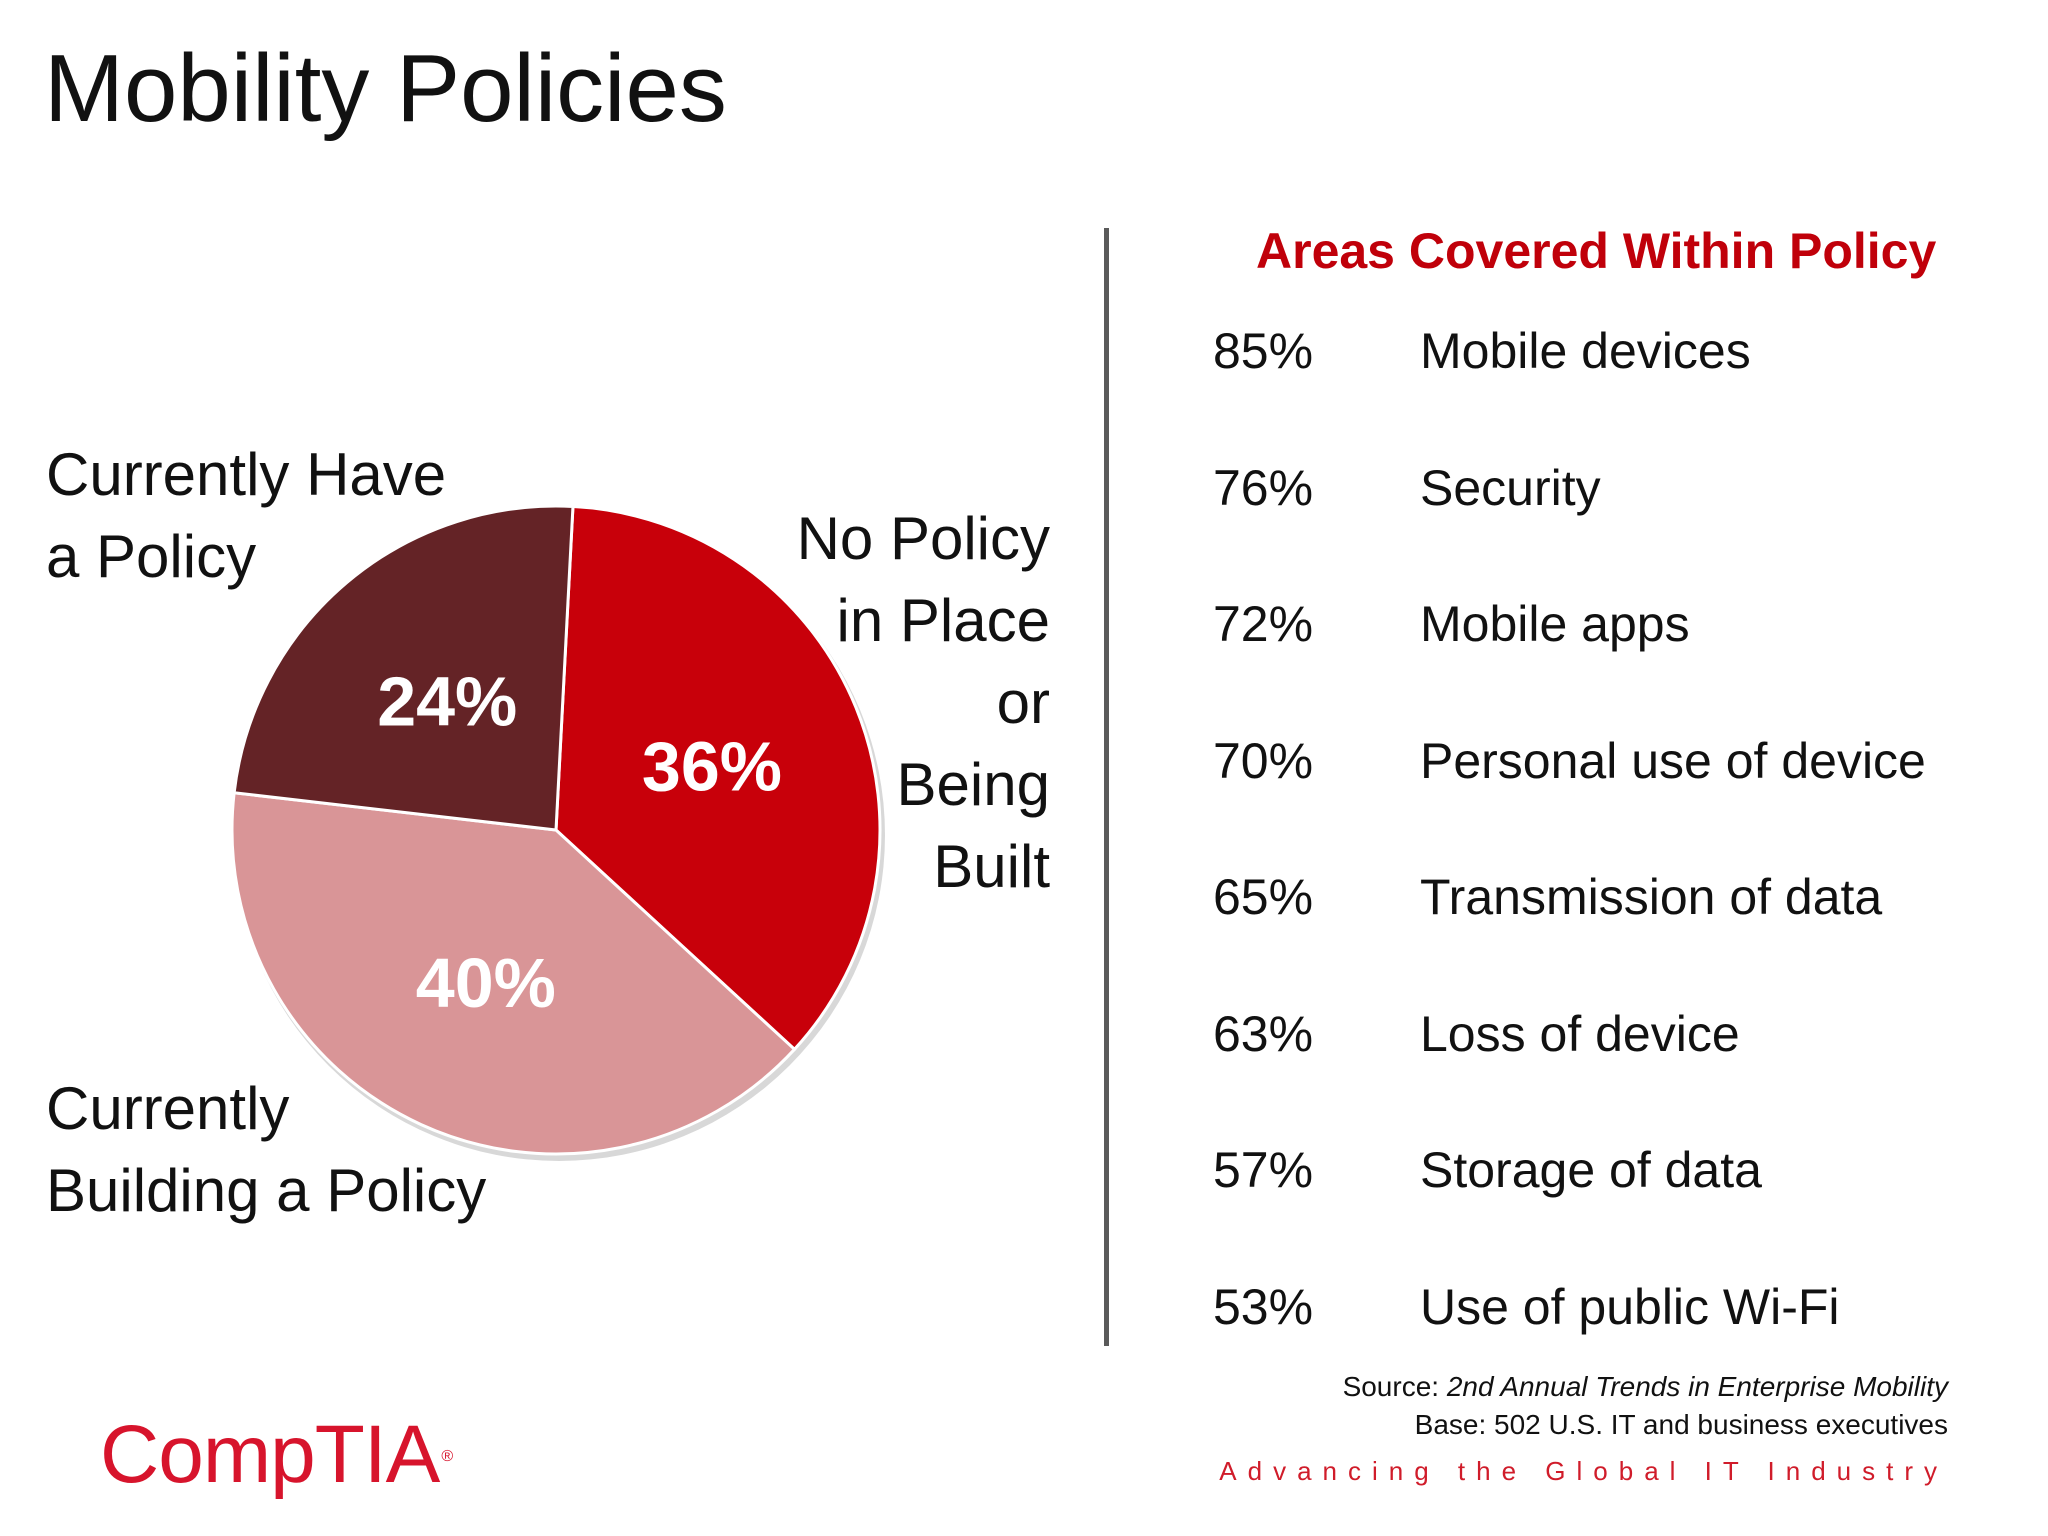 This screenshot has height=1536, width=2048. Describe the element at coordinates (447, 1456) in the screenshot. I see `registered-mark: ®` at that location.